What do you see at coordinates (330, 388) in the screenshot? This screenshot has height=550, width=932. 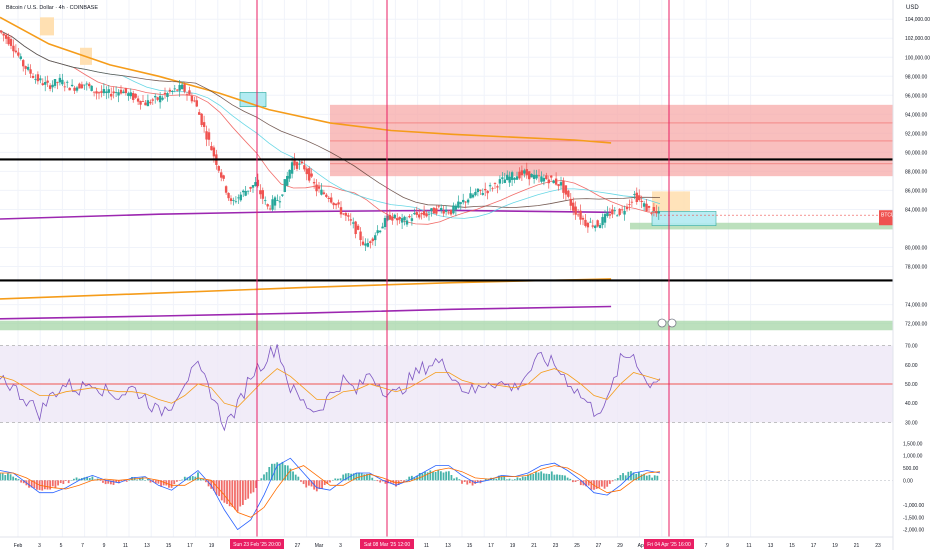 I see `rsi-line` at bounding box center [330, 388].